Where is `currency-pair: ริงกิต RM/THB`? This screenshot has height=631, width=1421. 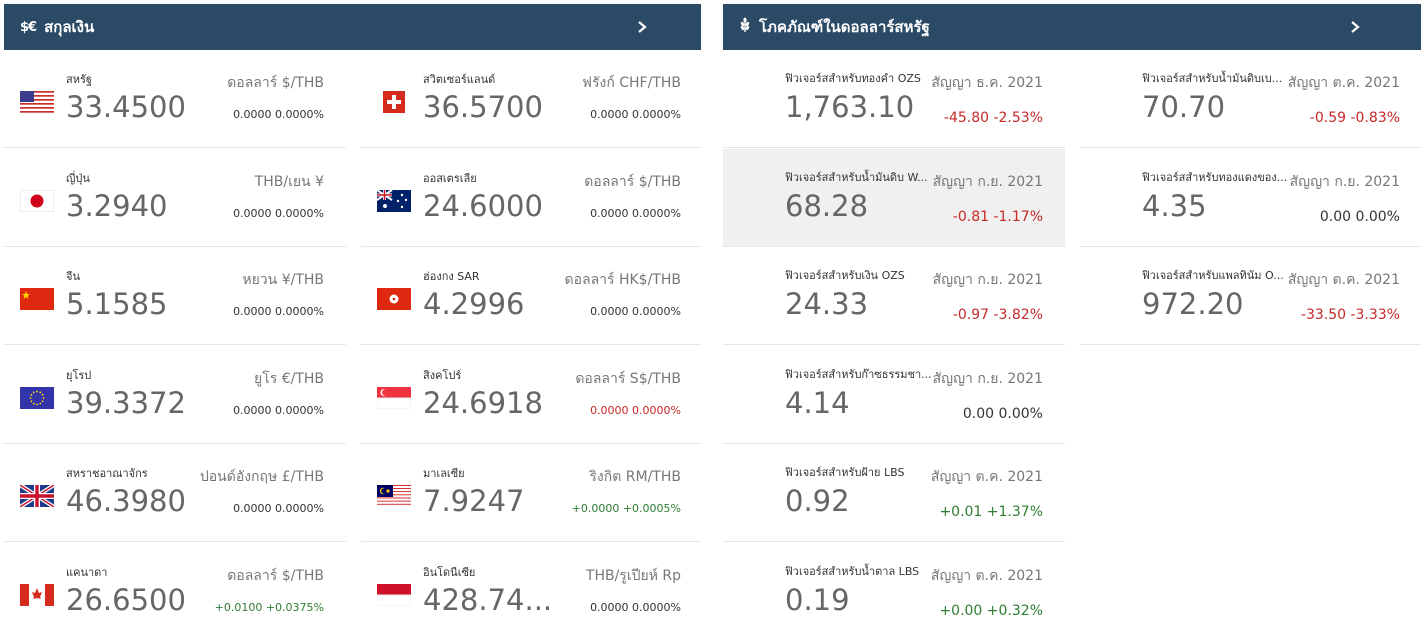 currency-pair: ริงกิต RM/THB is located at coordinates (635, 477).